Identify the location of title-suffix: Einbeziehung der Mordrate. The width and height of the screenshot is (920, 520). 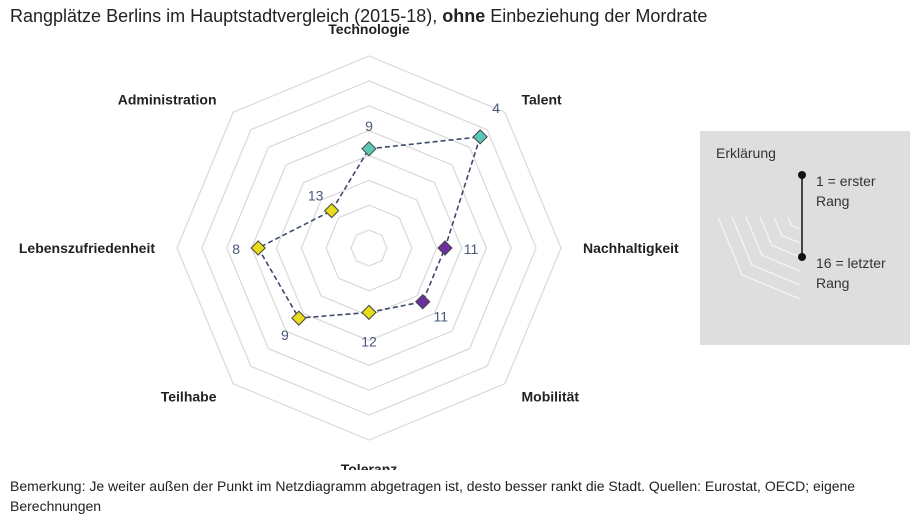
(596, 16).